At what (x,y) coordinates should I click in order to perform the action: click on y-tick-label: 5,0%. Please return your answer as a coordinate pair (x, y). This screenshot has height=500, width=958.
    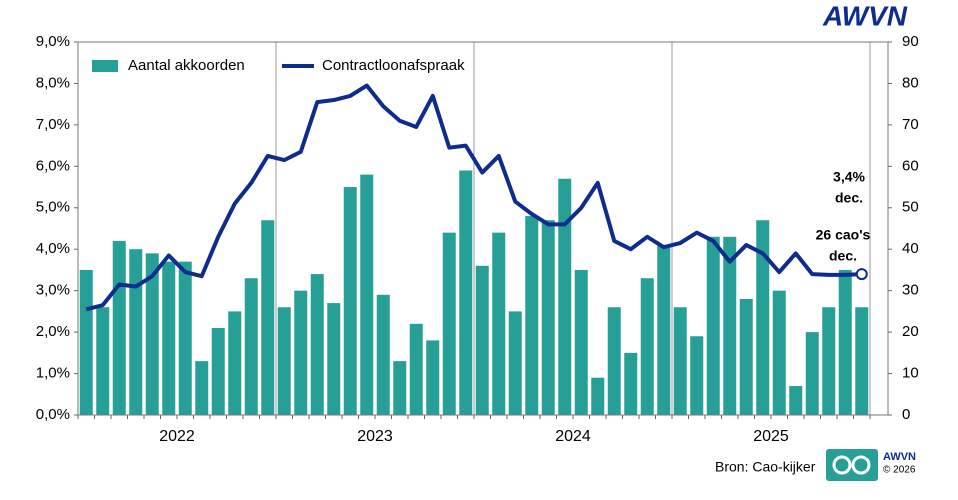
    Looking at the image, I should click on (53, 207).